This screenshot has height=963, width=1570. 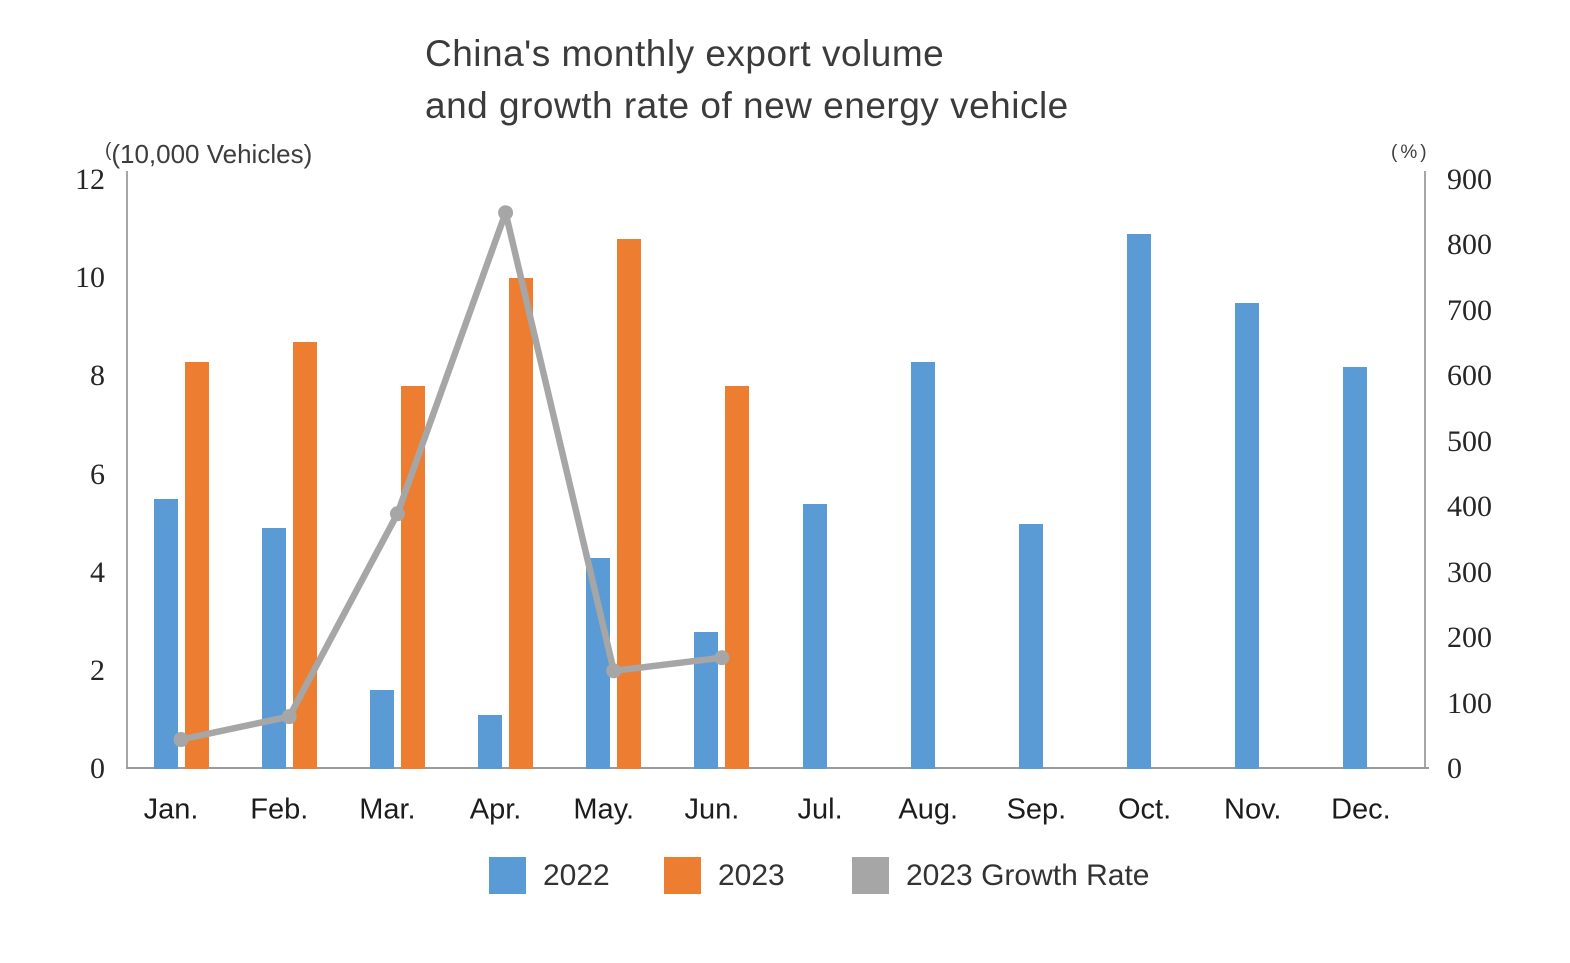 I want to click on right-axis-tick-label: 500, so click(x=1469, y=441).